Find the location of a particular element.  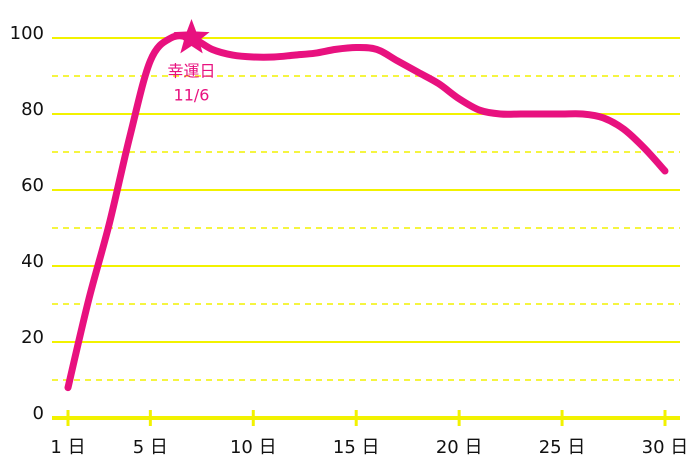

x-tick-label: 10 日 is located at coordinates (253, 447).